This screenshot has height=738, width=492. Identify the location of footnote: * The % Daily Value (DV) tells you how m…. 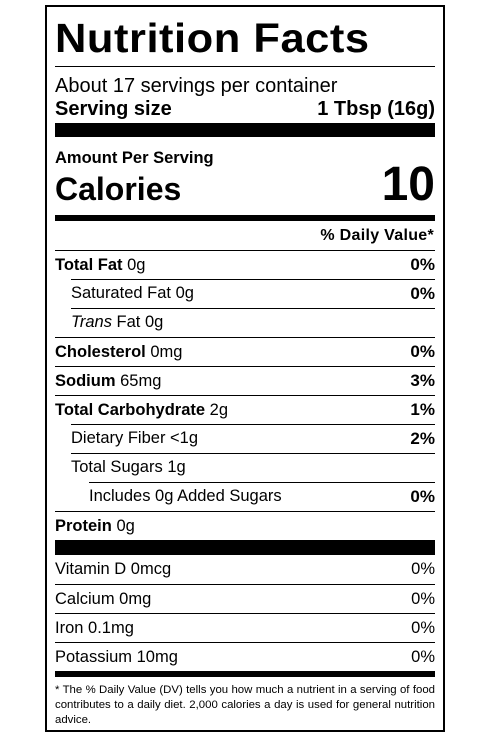
(245, 705).